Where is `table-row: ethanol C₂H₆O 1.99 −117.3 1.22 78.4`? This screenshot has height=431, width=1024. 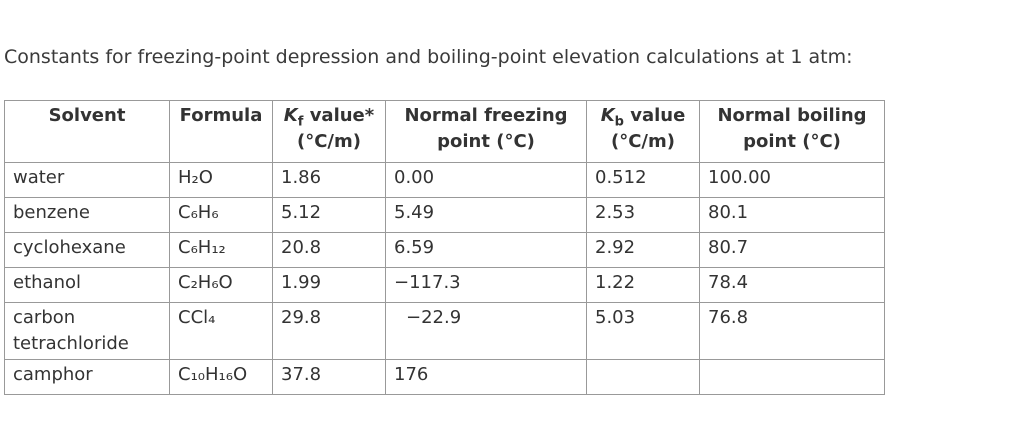
table-row: ethanol C₂H₆O 1.99 −117.3 1.22 78.4 is located at coordinates (444, 285).